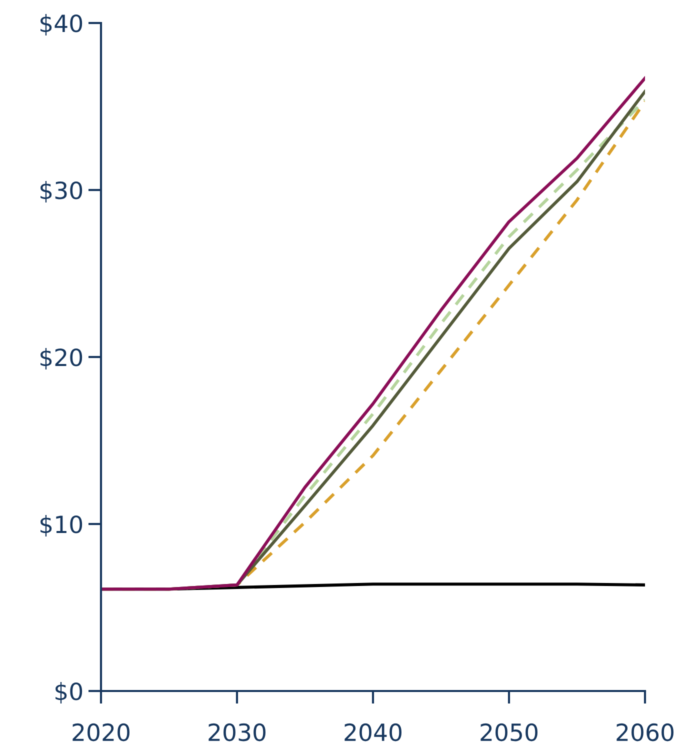  Describe the element at coordinates (101, 732) in the screenshot. I see `x-tick-label: 2020` at that location.